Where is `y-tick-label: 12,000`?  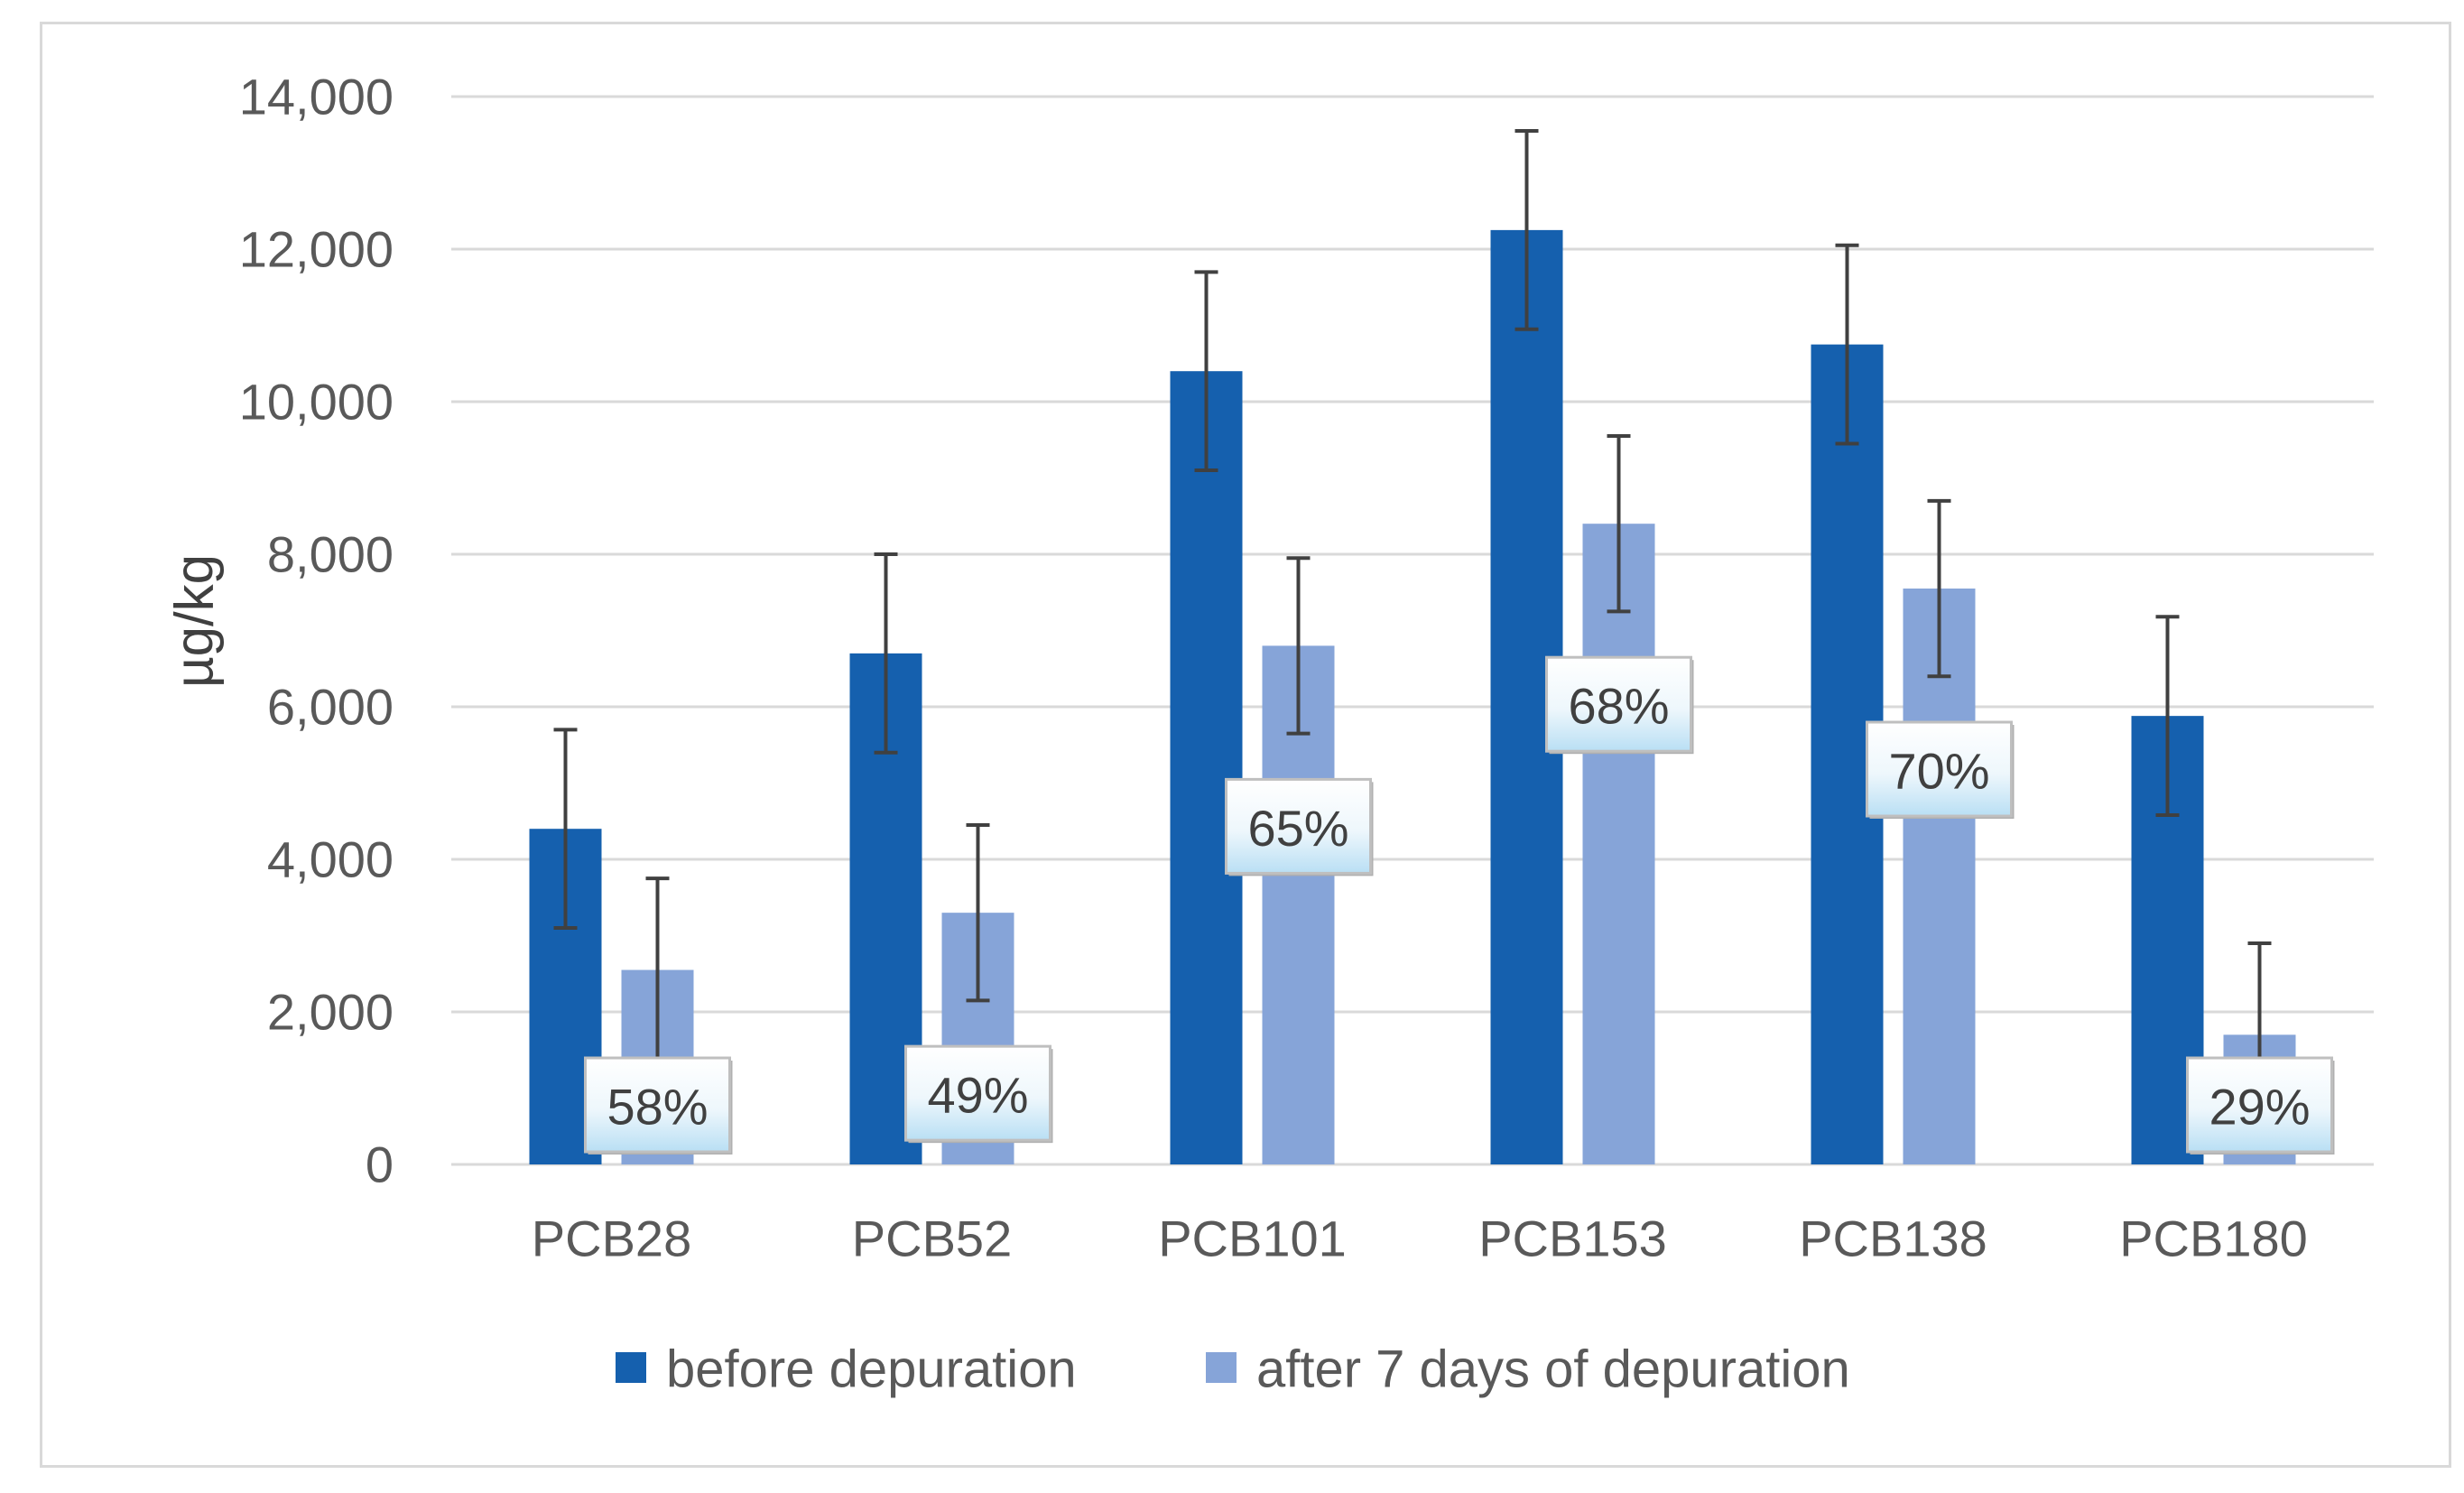 y-tick-label: 12,000 is located at coordinates (316, 249).